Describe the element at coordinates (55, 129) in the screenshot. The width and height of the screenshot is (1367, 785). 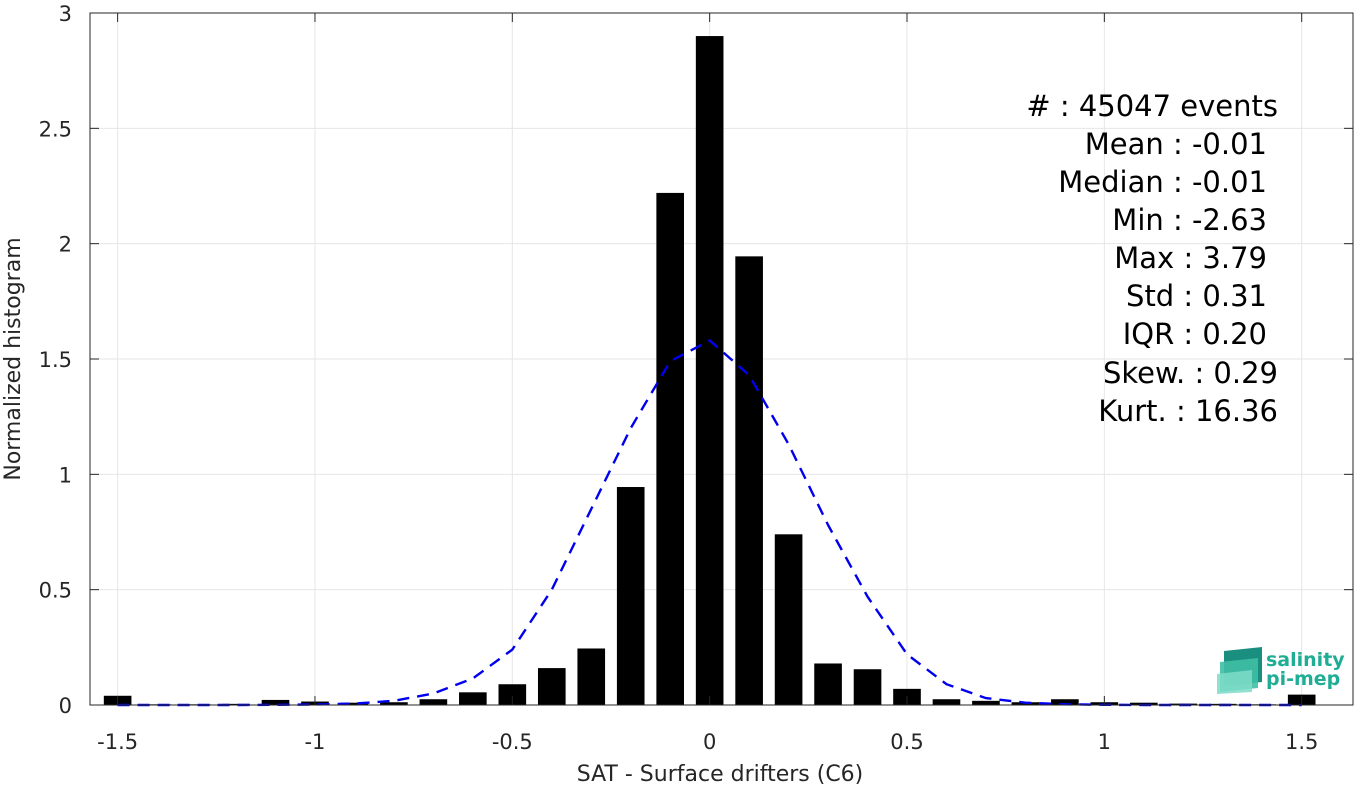
I see `y-tick-label: 2.5` at that location.